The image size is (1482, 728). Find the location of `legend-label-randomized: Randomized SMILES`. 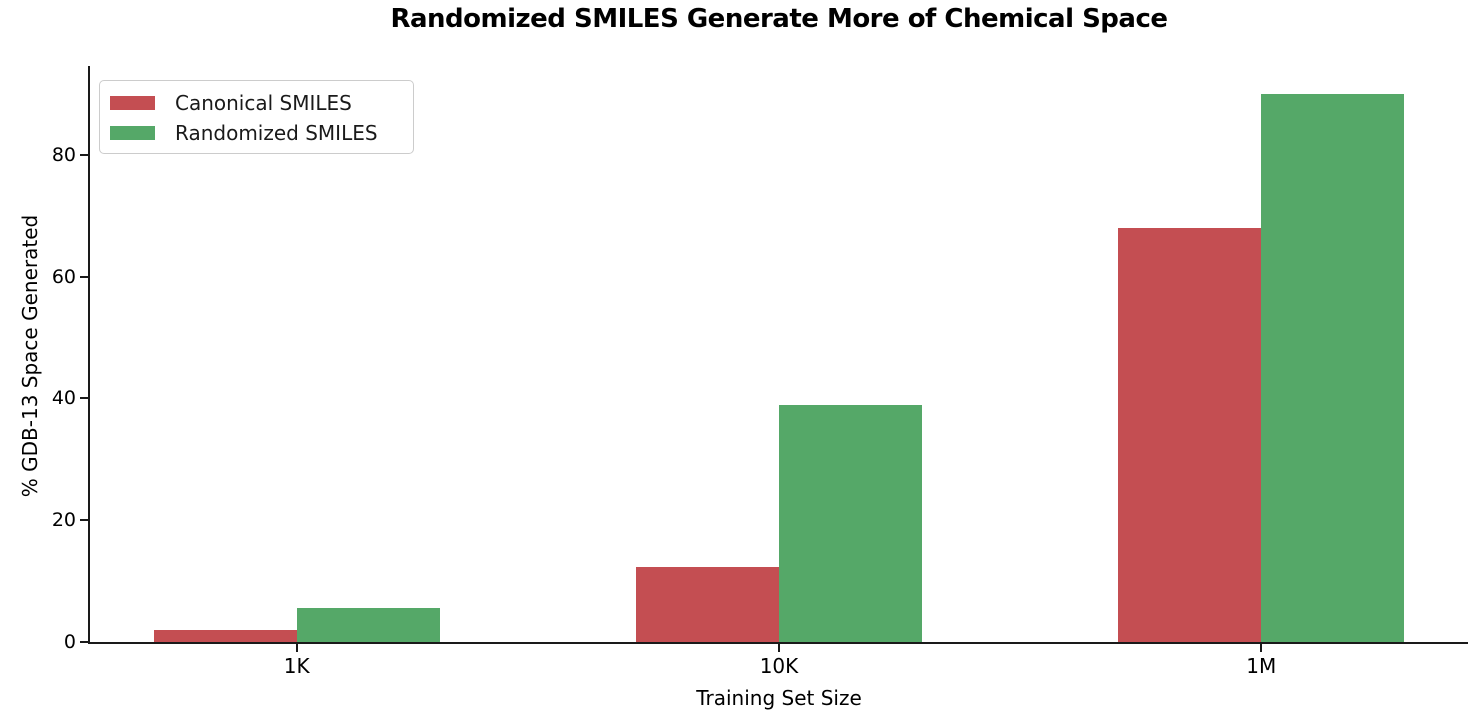

legend-label-randomized: Randomized SMILES is located at coordinates (276, 133).